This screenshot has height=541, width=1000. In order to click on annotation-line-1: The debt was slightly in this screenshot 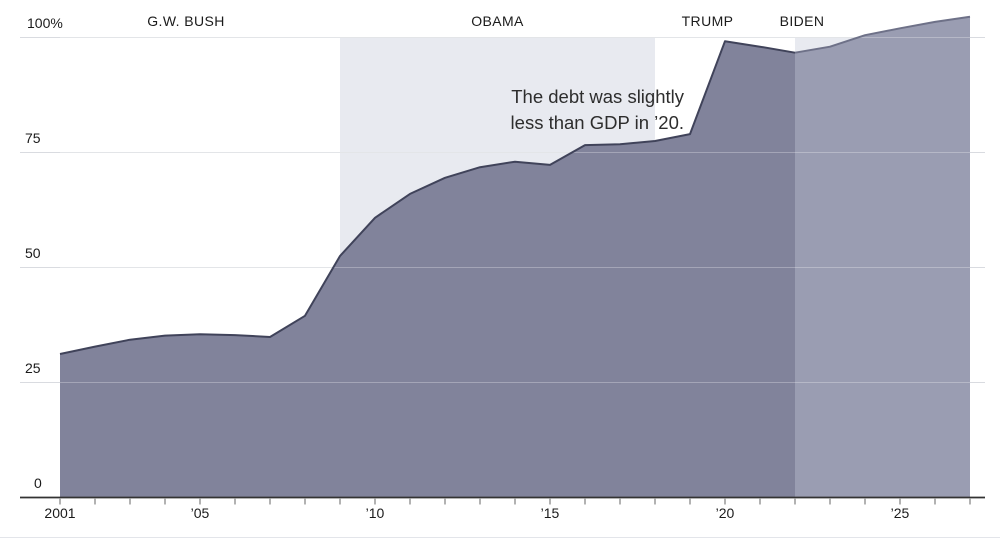, I will do `click(597, 96)`.